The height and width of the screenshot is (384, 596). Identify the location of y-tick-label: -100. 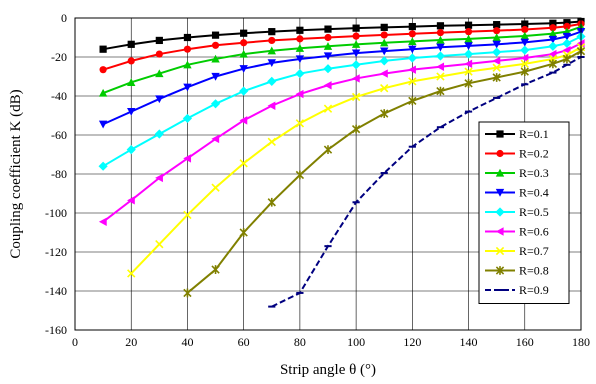
(56, 213).